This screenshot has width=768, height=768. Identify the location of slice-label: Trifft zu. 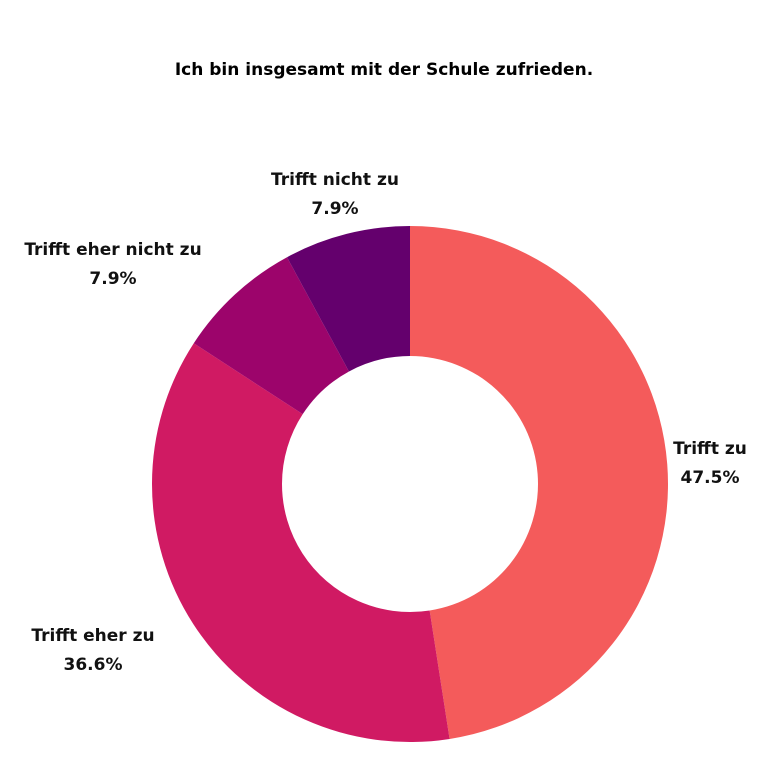
(710, 449).